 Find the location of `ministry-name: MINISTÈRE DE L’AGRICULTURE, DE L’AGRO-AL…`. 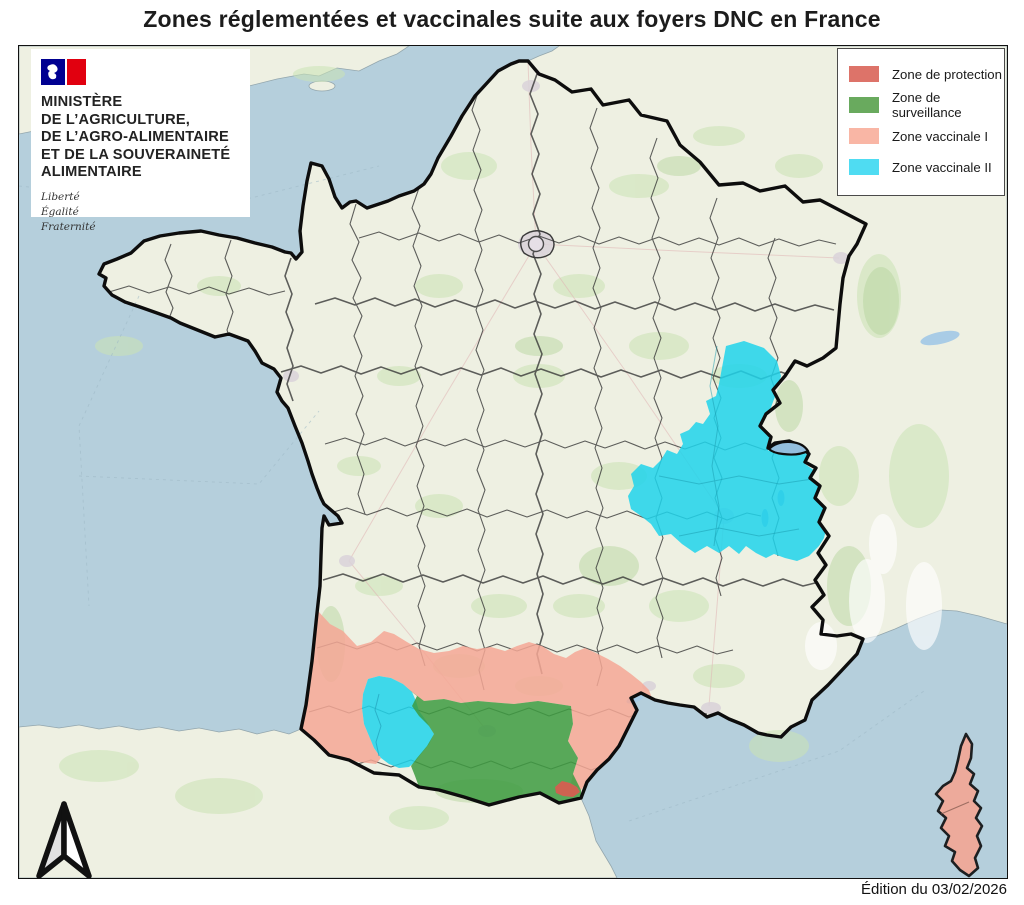

ministry-name: MINISTÈRE DE L’AGRICULTURE, DE L’AGRO-AL… is located at coordinates (145, 138).